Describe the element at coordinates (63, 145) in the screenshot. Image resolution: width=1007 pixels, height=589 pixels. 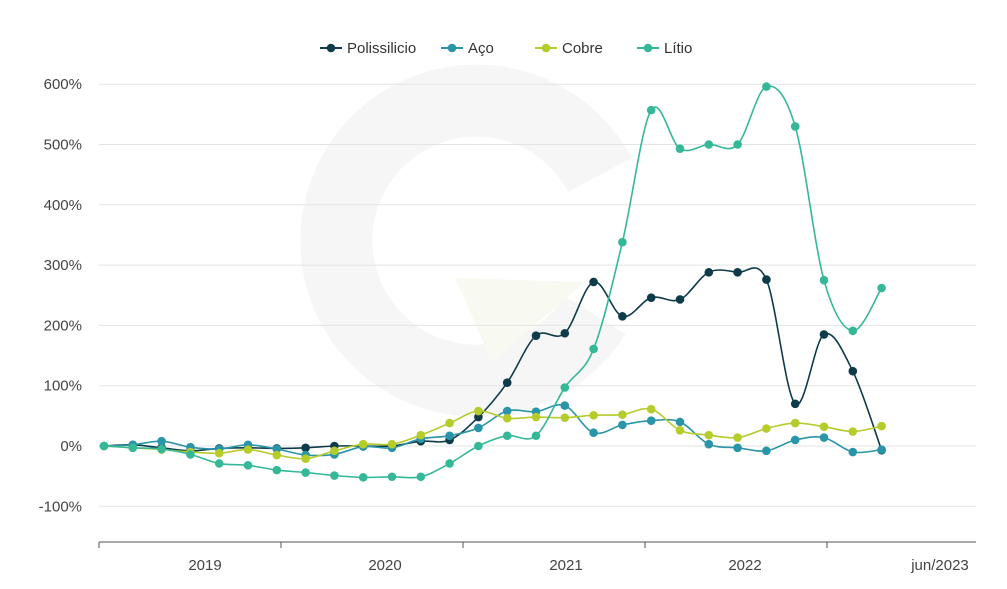
I see `y-tick-label: 500%` at that location.